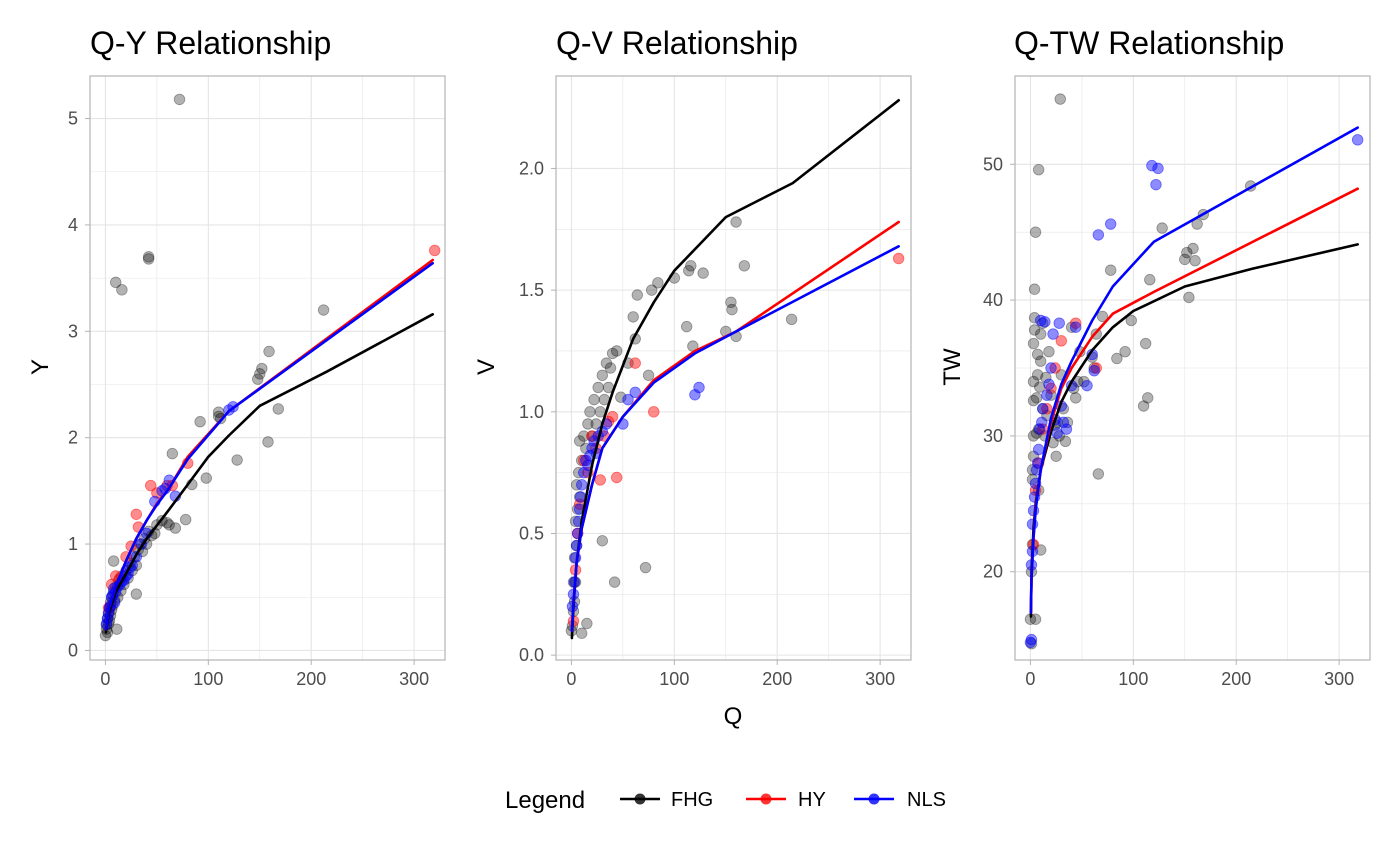 The image size is (1400, 865). What do you see at coordinates (73, 331) in the screenshot?
I see `y-tick-label: 3` at bounding box center [73, 331].